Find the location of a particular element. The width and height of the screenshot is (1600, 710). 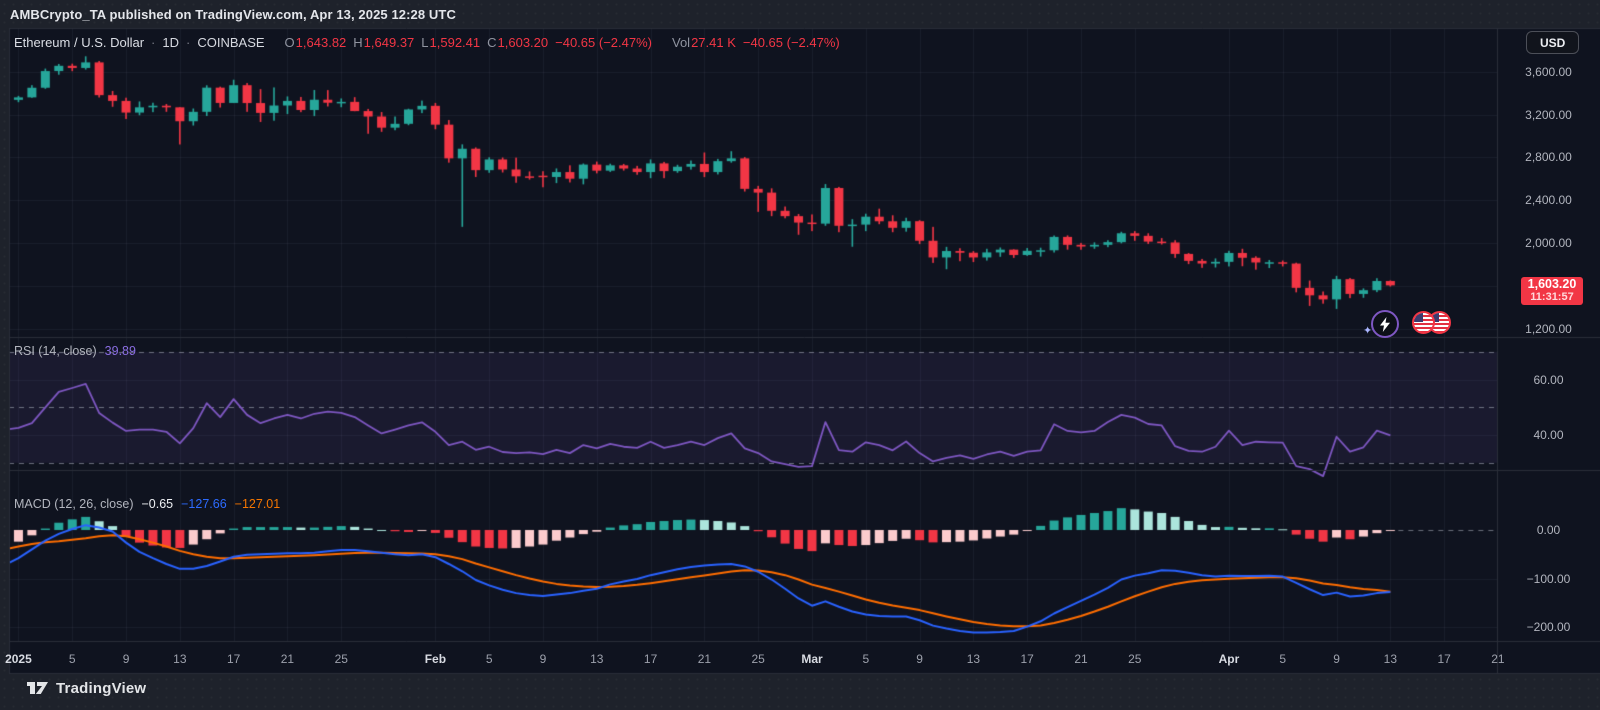

time-tick-label: Feb is located at coordinates (435, 659).